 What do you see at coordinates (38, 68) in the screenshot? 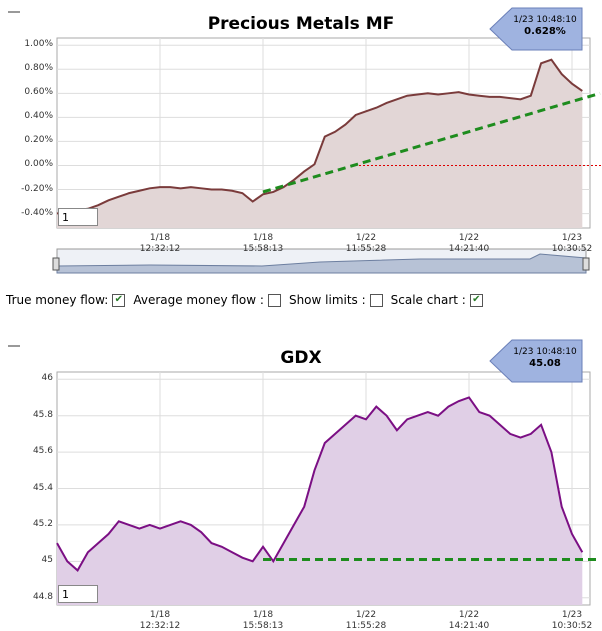
I see `y-tick-label: 0.80%` at bounding box center [38, 68].